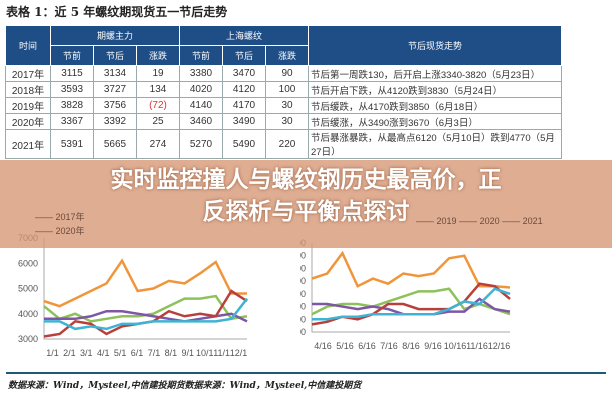  I want to click on x-tick-label: 12/16, so click(499, 346).